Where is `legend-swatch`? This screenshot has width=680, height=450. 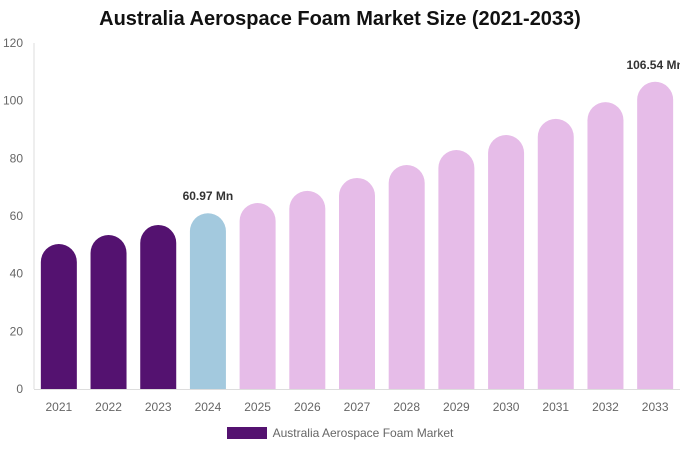
legend-swatch is located at coordinates (246, 433).